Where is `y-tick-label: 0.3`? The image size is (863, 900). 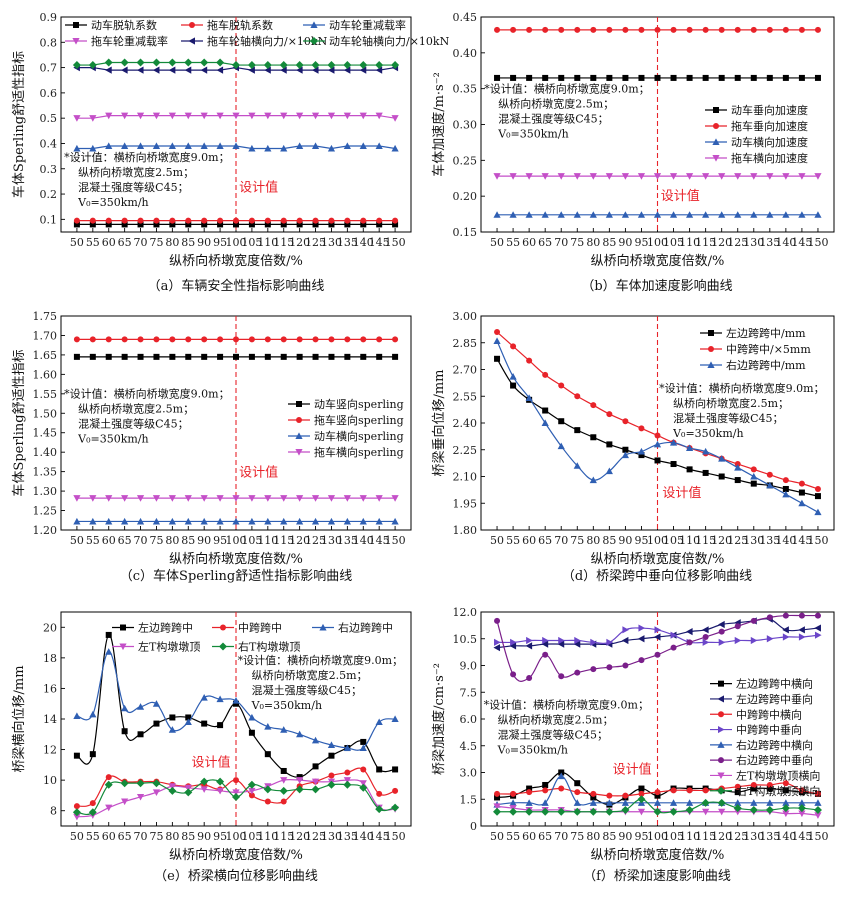
y-tick-label: 0.3 is located at coordinates (49, 169).